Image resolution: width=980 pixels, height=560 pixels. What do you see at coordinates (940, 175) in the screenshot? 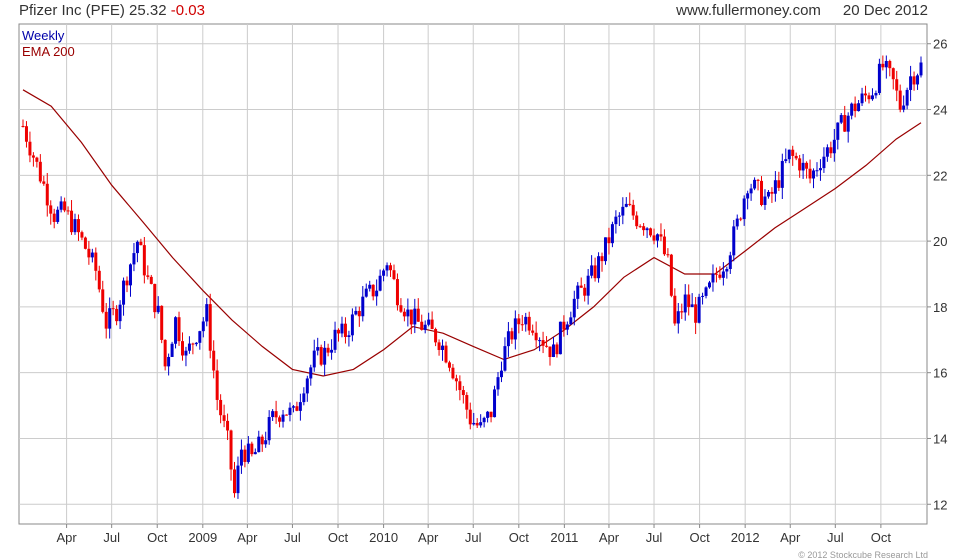
I see `y-tick-label: 22` at bounding box center [940, 175].